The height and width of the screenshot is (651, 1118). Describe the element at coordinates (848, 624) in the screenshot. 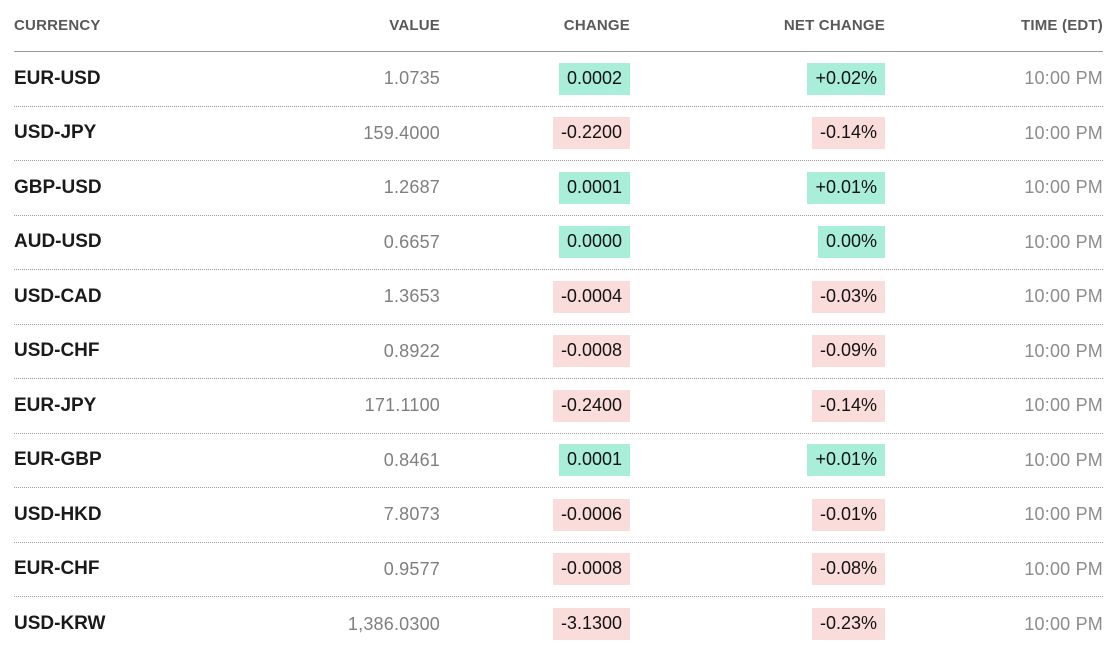

I see `net-change-badge: -0.23%` at that location.